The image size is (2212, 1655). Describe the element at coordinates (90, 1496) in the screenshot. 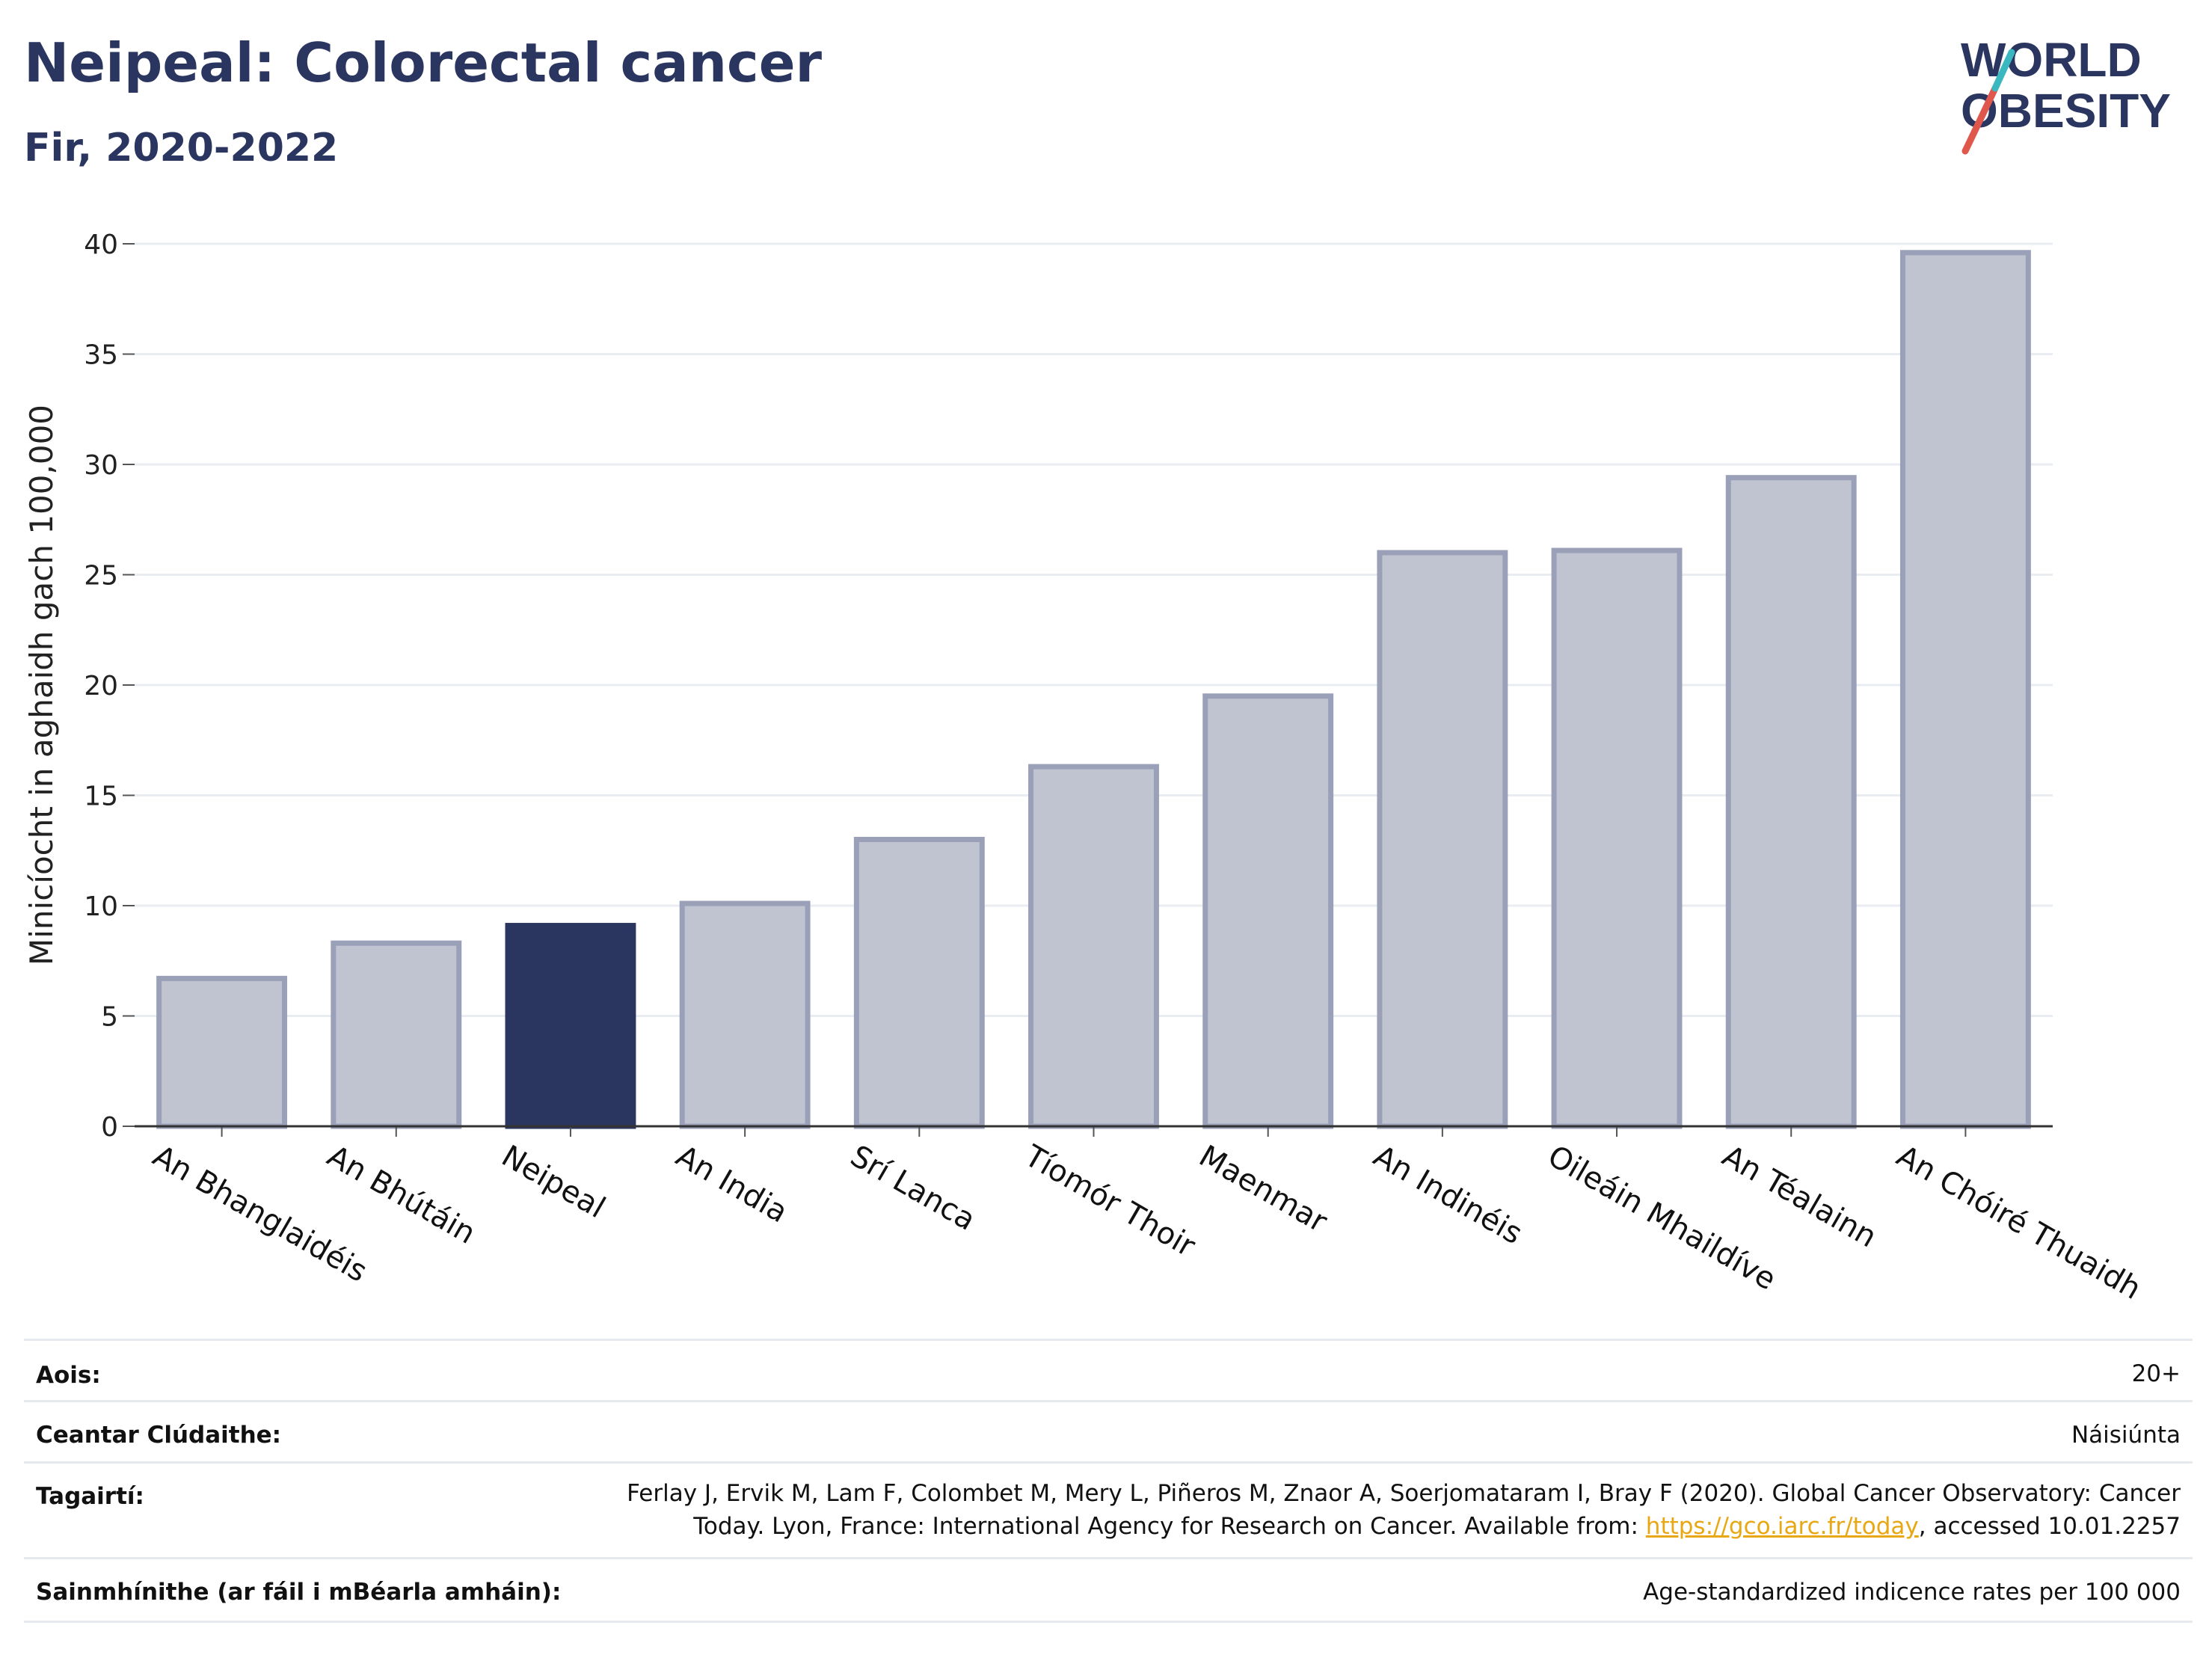

I see `references-label: Tagairtí:` at that location.